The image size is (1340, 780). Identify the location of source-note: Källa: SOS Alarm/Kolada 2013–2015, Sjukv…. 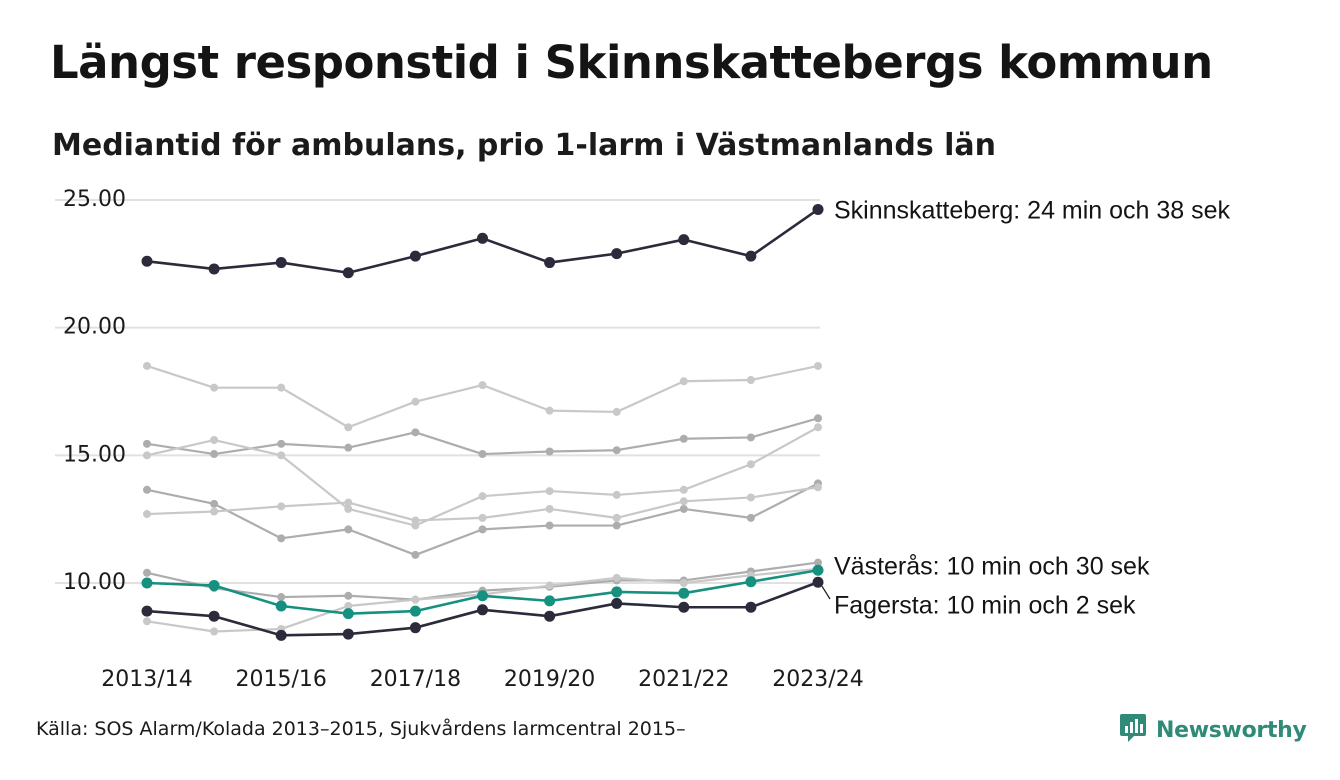
(361, 729).